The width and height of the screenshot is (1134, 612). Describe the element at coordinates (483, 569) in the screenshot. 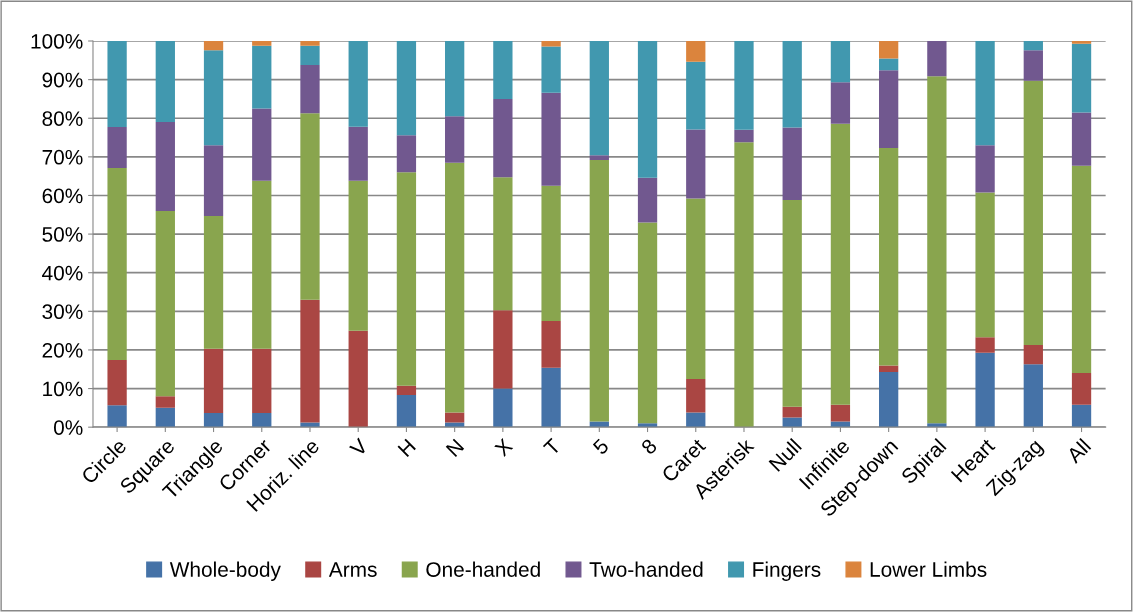

I see `legend-label: One-handed` at that location.